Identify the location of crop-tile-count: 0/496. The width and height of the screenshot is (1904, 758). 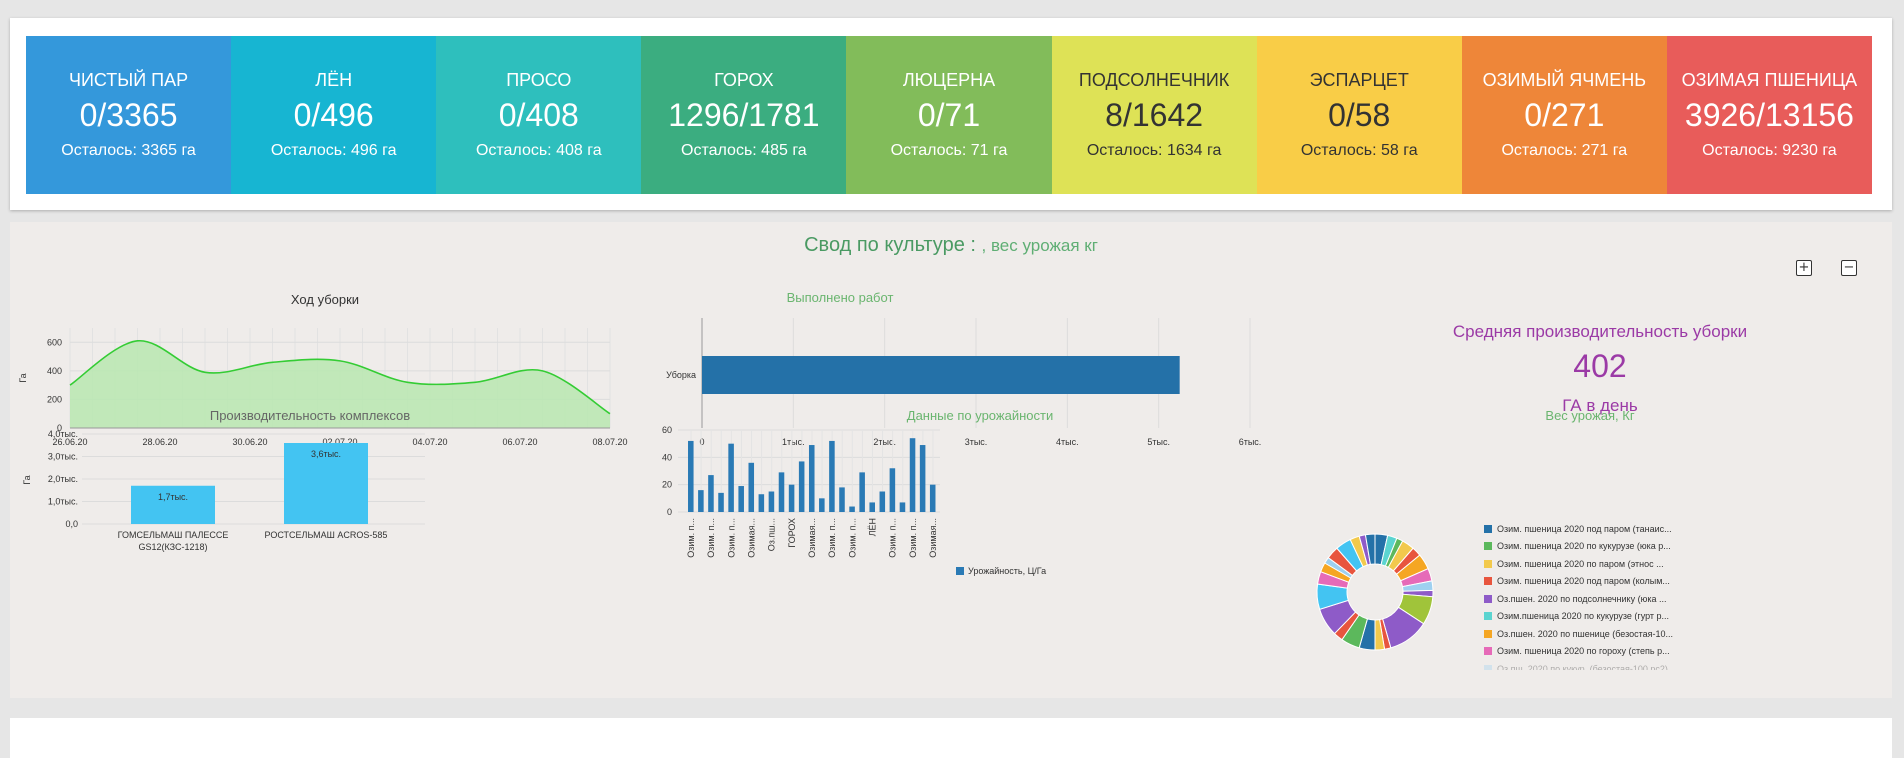
(333, 115).